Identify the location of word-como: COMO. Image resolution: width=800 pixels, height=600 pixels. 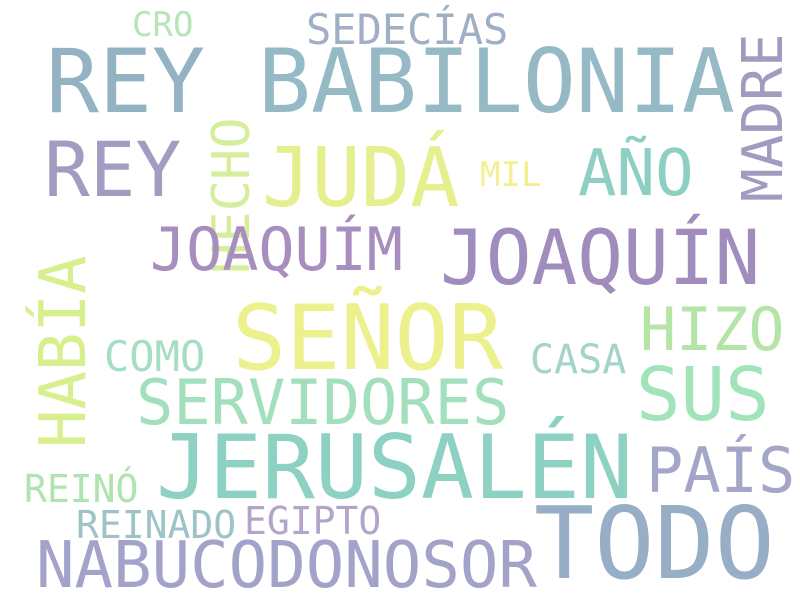
(155, 356).